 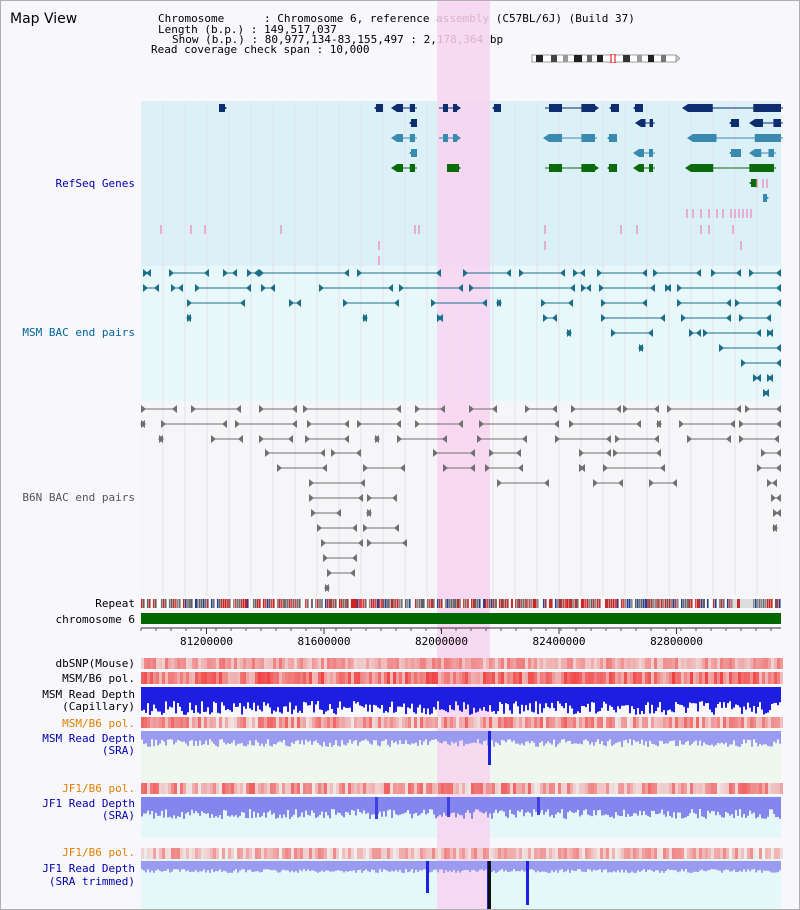 I want to click on repeat-track, so click(x=461, y=603).